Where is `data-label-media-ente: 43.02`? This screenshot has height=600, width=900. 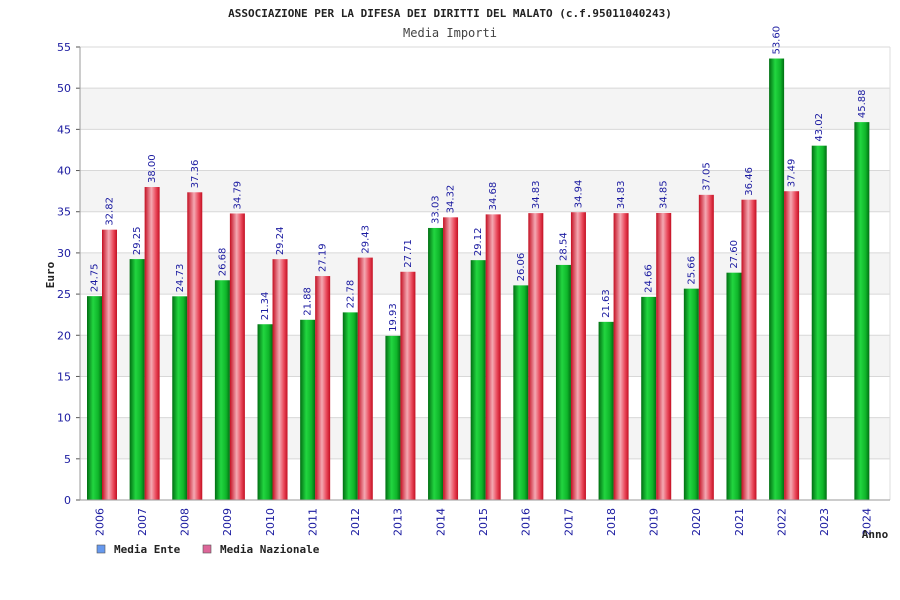
data-label-media-ente: 43.02 is located at coordinates (819, 127).